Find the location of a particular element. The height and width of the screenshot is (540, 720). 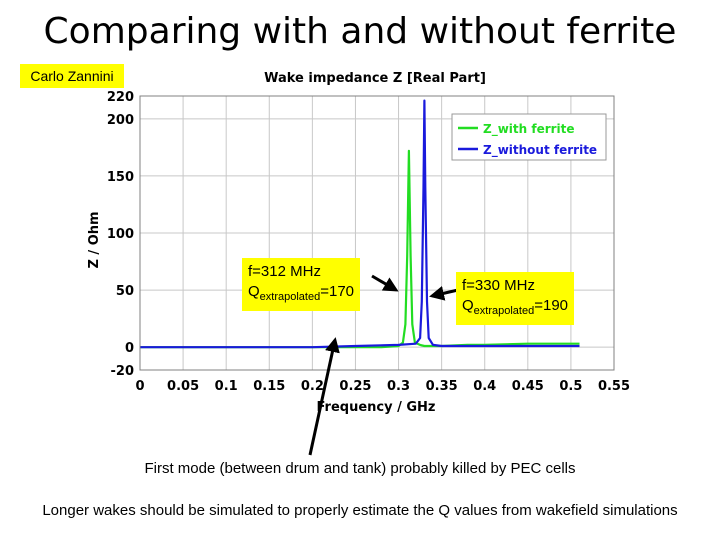

legend-label-with-ferrite: Z_with ferrite is located at coordinates (529, 129).